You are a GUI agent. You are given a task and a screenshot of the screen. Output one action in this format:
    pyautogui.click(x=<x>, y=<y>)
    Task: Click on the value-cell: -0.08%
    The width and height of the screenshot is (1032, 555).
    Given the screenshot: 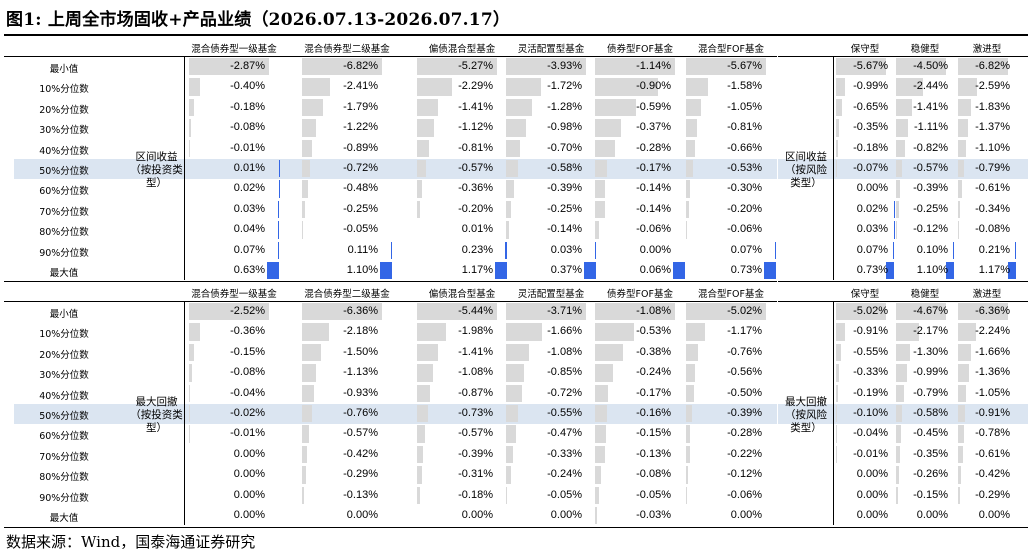 What is the action you would take?
    pyautogui.click(x=247, y=372)
    